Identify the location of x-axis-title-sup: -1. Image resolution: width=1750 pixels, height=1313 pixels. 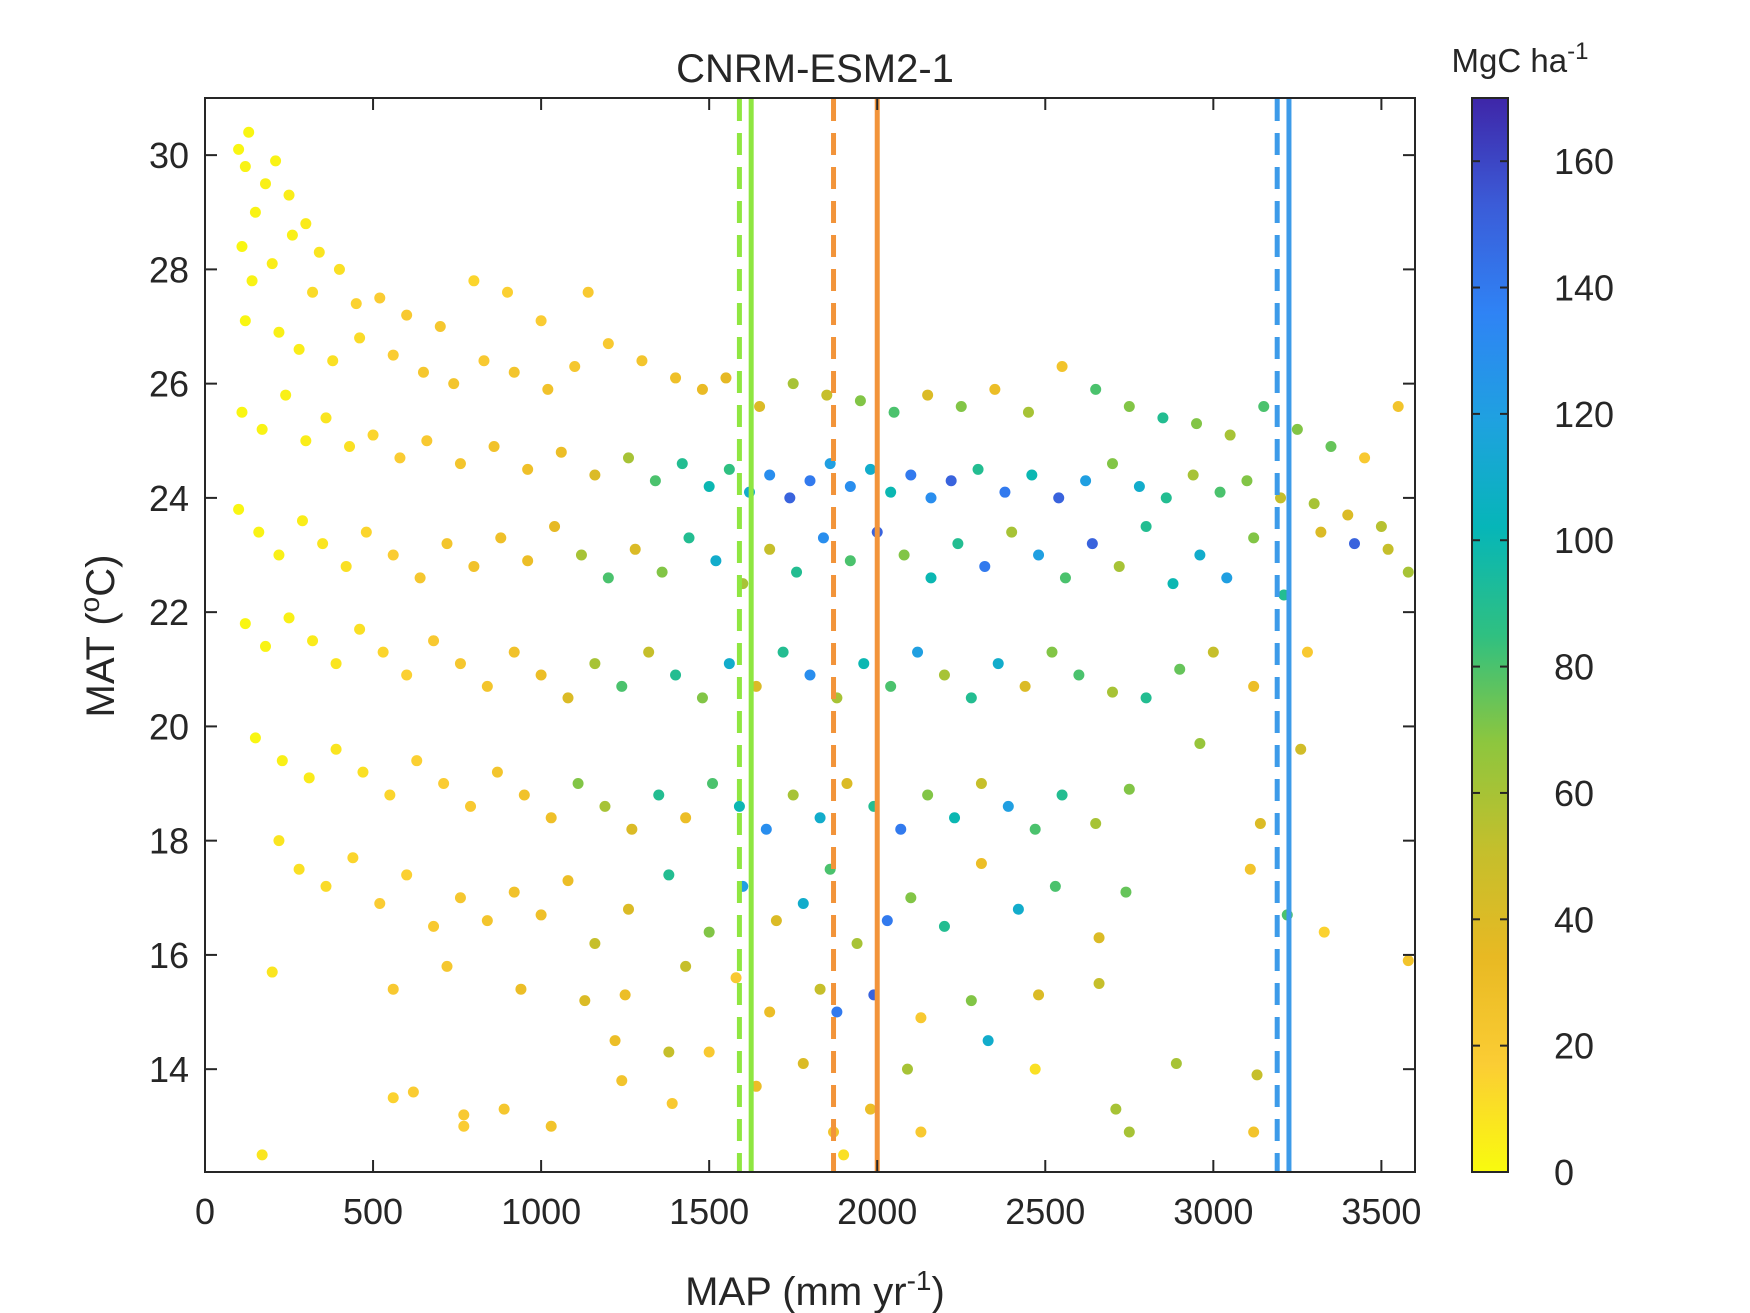
(919, 1280).